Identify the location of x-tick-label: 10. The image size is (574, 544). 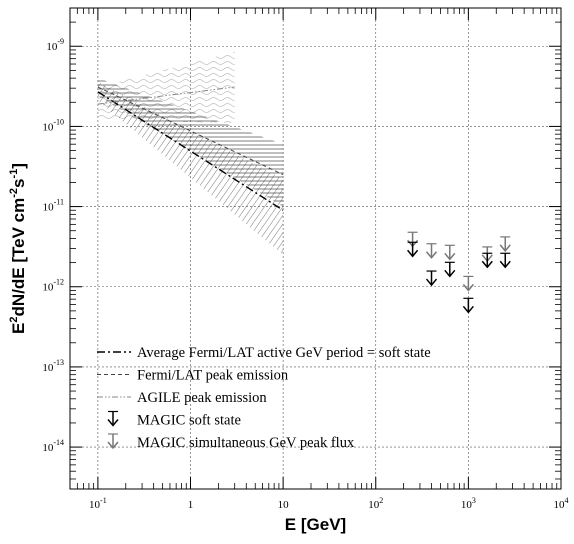
(284, 505).